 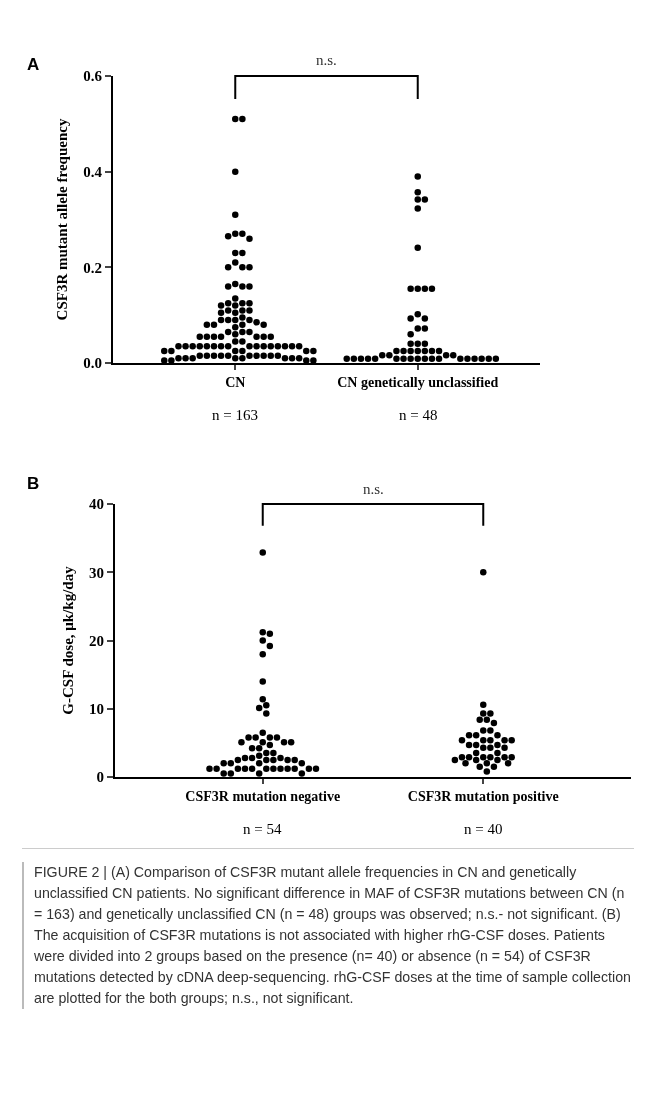 I want to click on text: n = 40, so click(x=483, y=829).